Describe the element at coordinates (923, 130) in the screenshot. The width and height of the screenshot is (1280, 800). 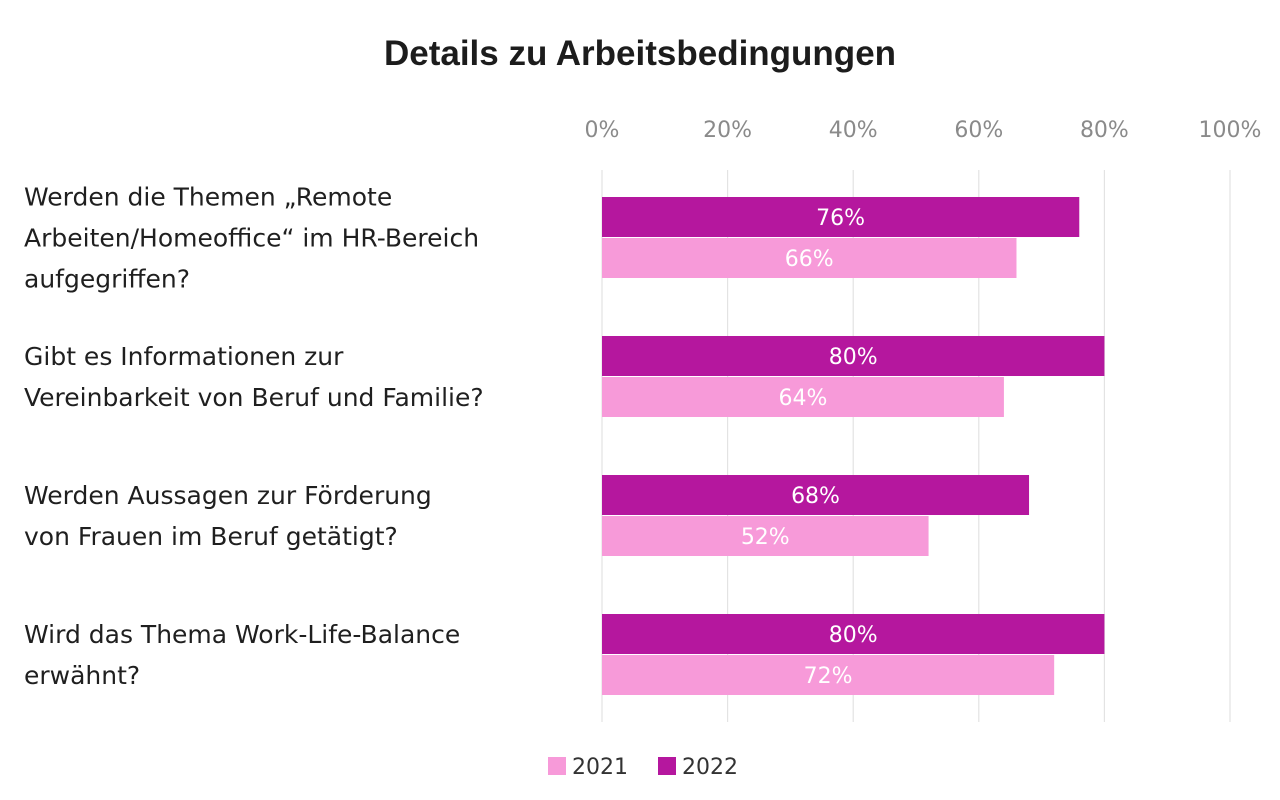
I see `x-axis-ticks: 0% 20% 40% 60% 80% 100%` at that location.